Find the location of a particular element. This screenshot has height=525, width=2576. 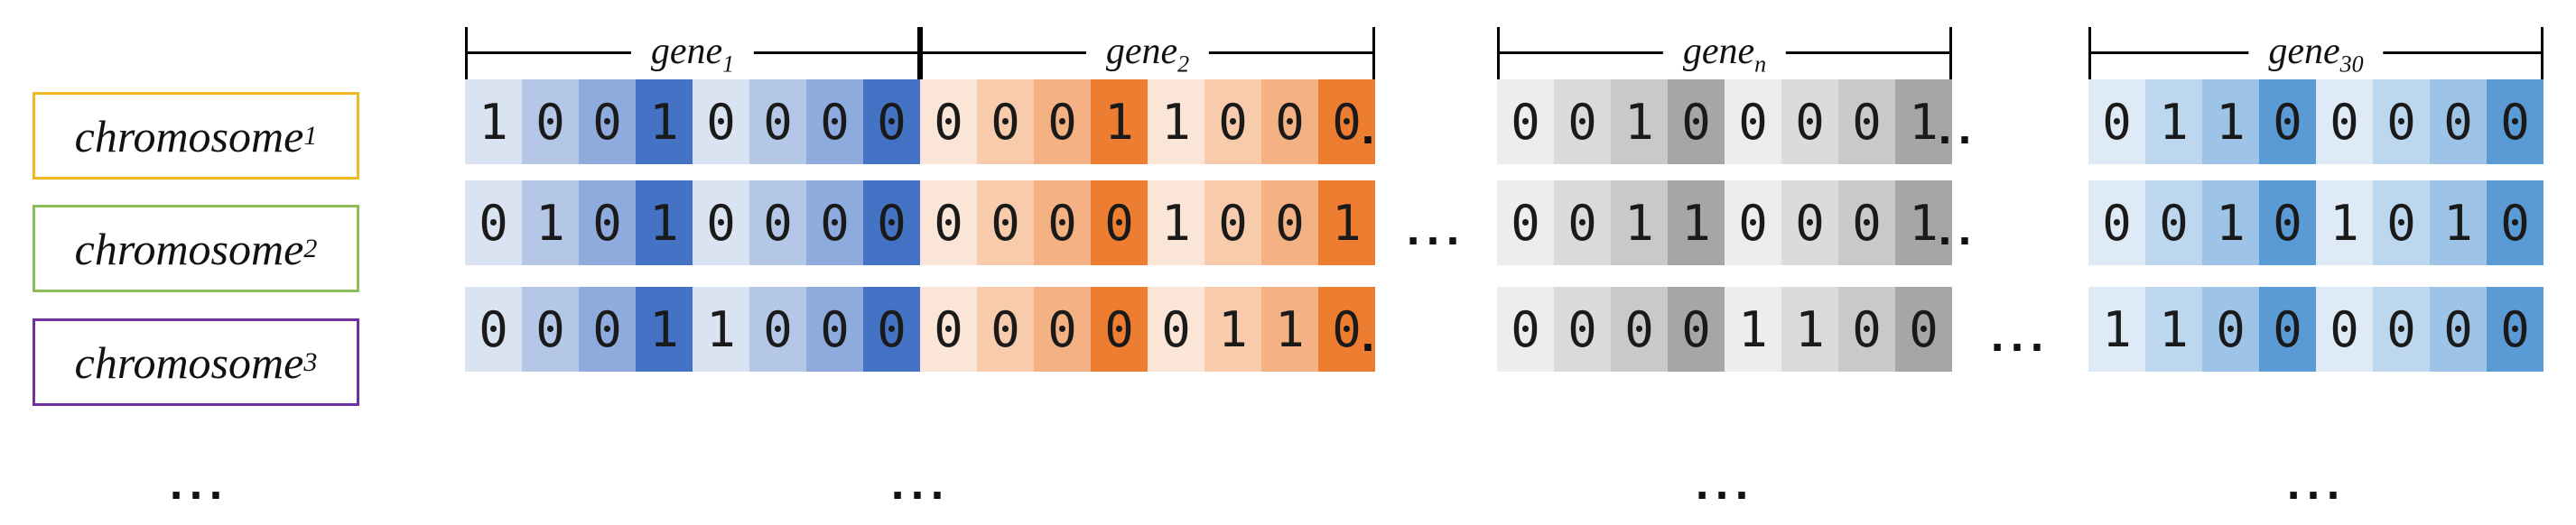

gene-label-subscript: n is located at coordinates (1760, 64).